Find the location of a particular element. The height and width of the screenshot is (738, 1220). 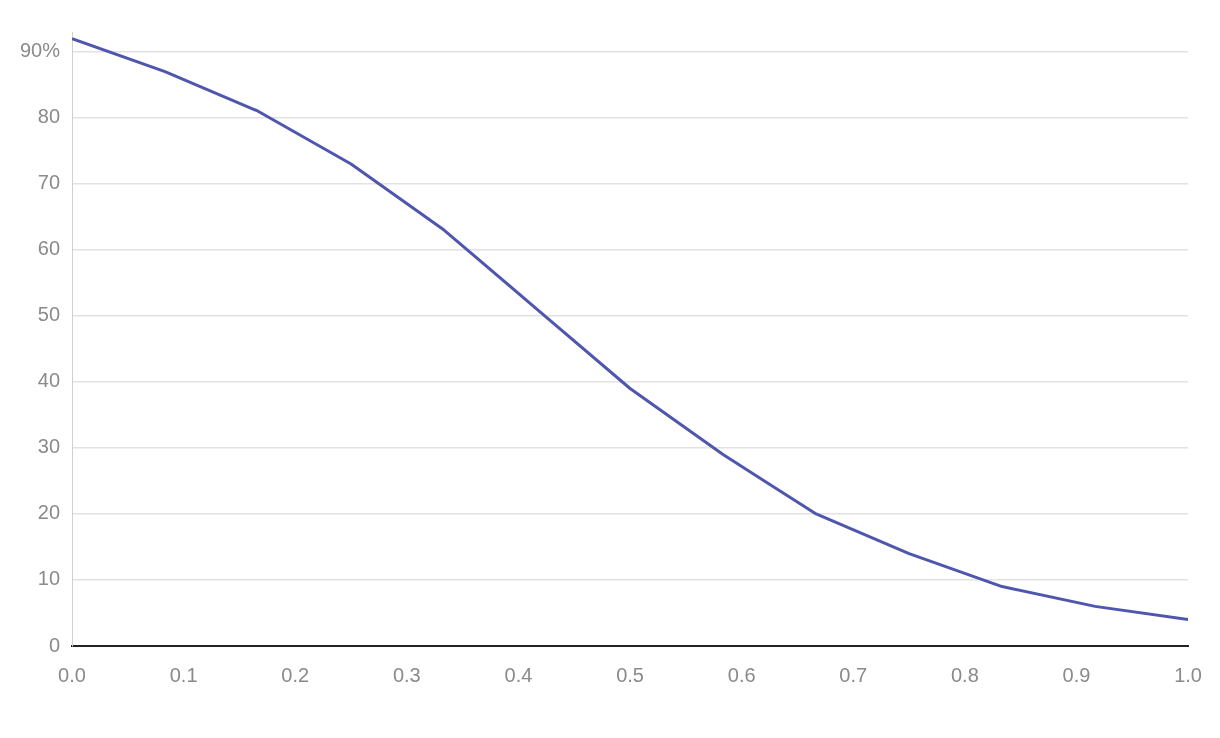

y-tick-label: 30 is located at coordinates (49, 446).